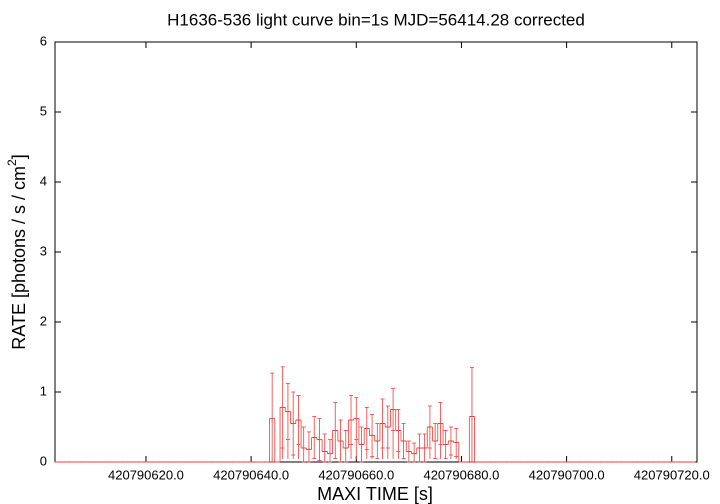  What do you see at coordinates (43, 320) in the screenshot?
I see `y-tick-label: 2` at bounding box center [43, 320].